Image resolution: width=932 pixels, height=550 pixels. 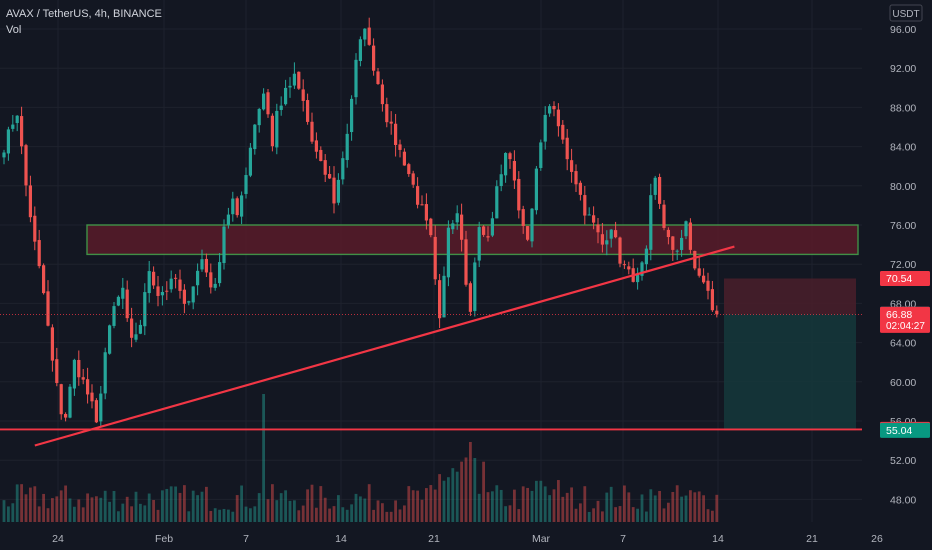 I want to click on currency-label: USDT, so click(x=905, y=14).